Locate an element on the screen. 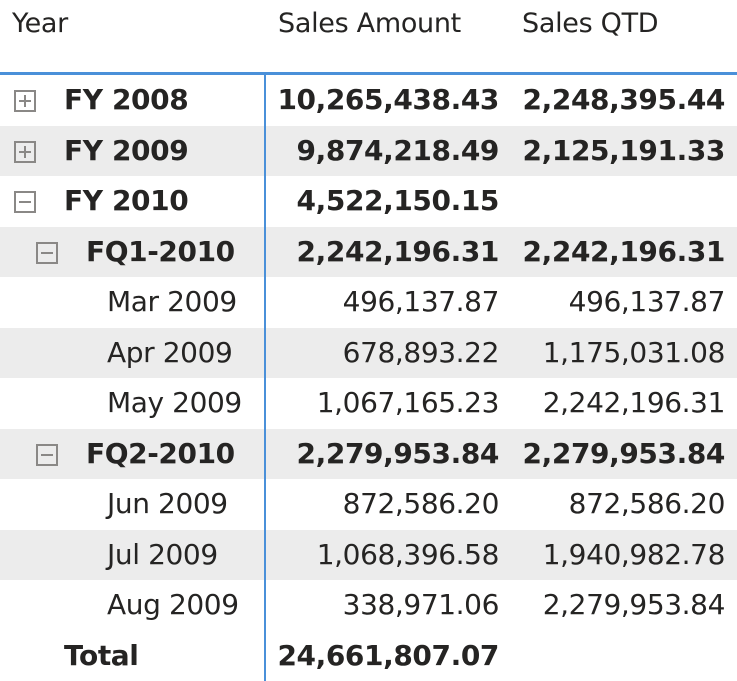  table-row: FY 2008 10,265,438.43 2,248,395.44 is located at coordinates (368, 100).